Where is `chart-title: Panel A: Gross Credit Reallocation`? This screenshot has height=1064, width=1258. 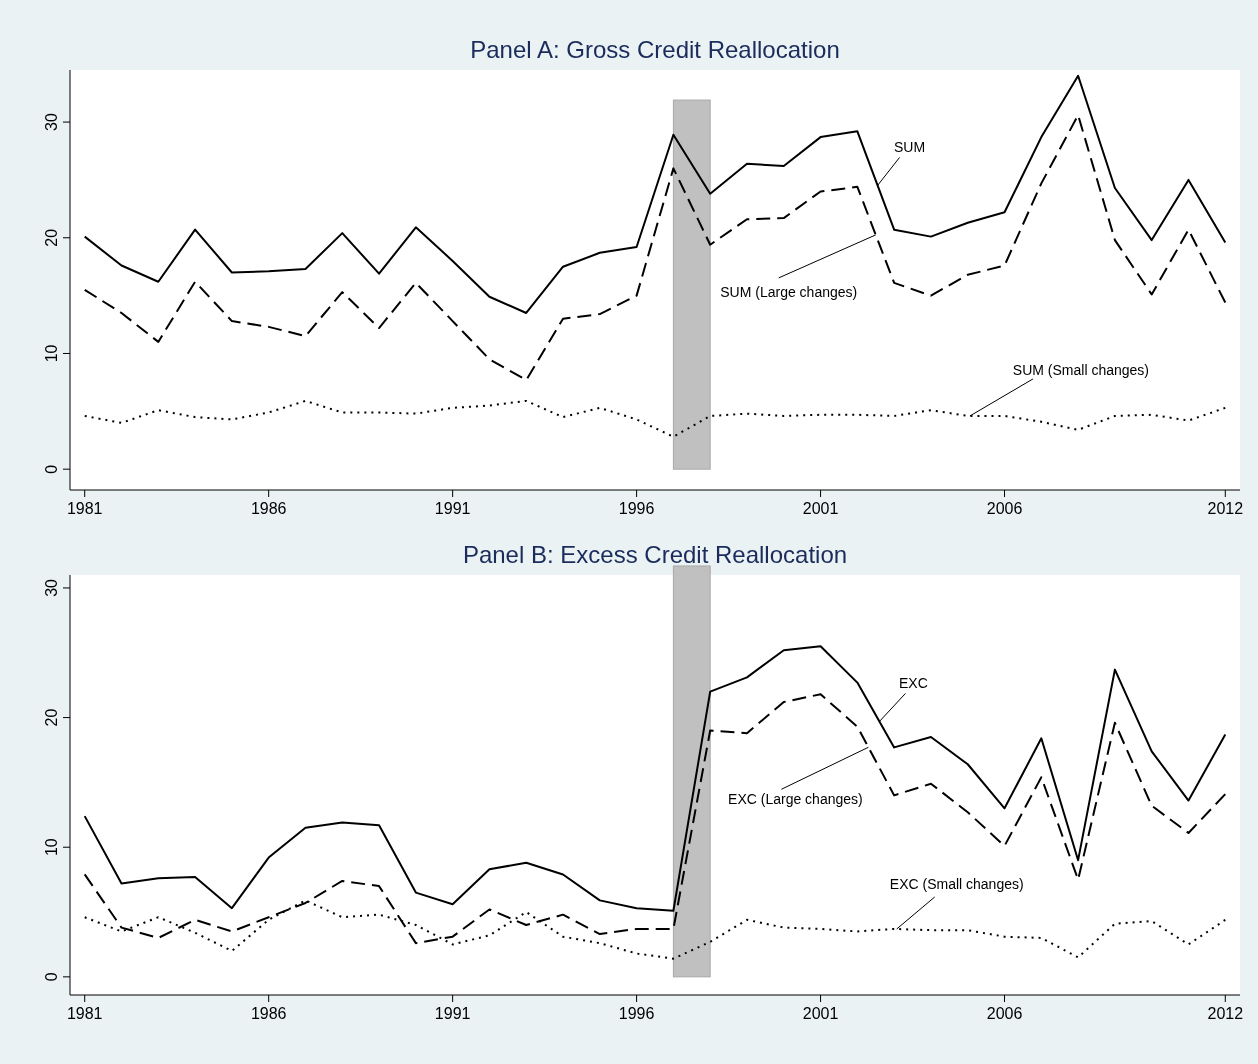 chart-title: Panel A: Gross Credit Reallocation is located at coordinates (655, 49).